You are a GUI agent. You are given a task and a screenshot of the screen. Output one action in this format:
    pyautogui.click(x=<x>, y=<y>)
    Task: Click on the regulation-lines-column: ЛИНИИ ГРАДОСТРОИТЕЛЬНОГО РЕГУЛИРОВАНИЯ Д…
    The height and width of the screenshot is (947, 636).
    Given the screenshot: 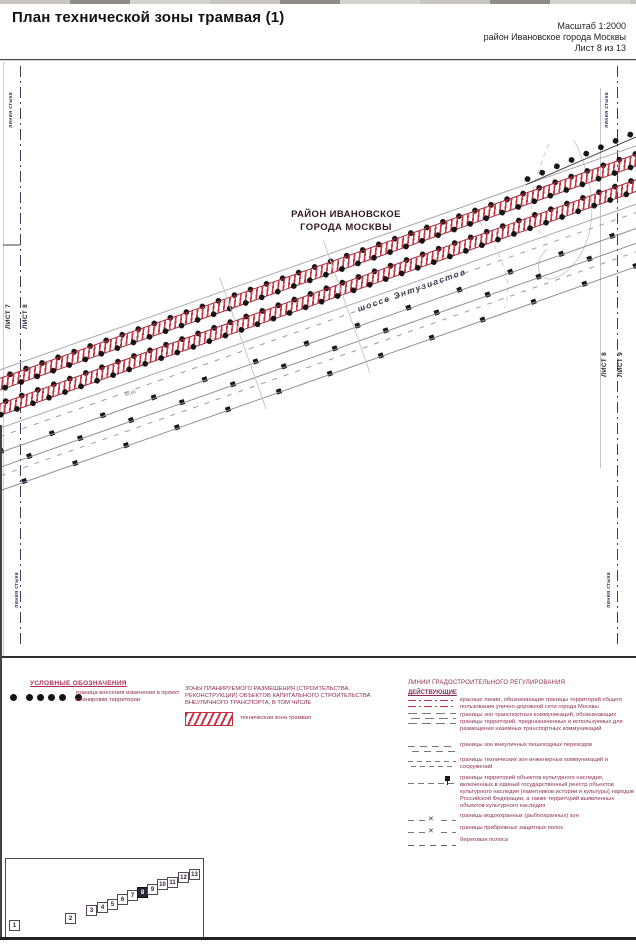 What is the action you would take?
    pyautogui.click(x=521, y=770)
    